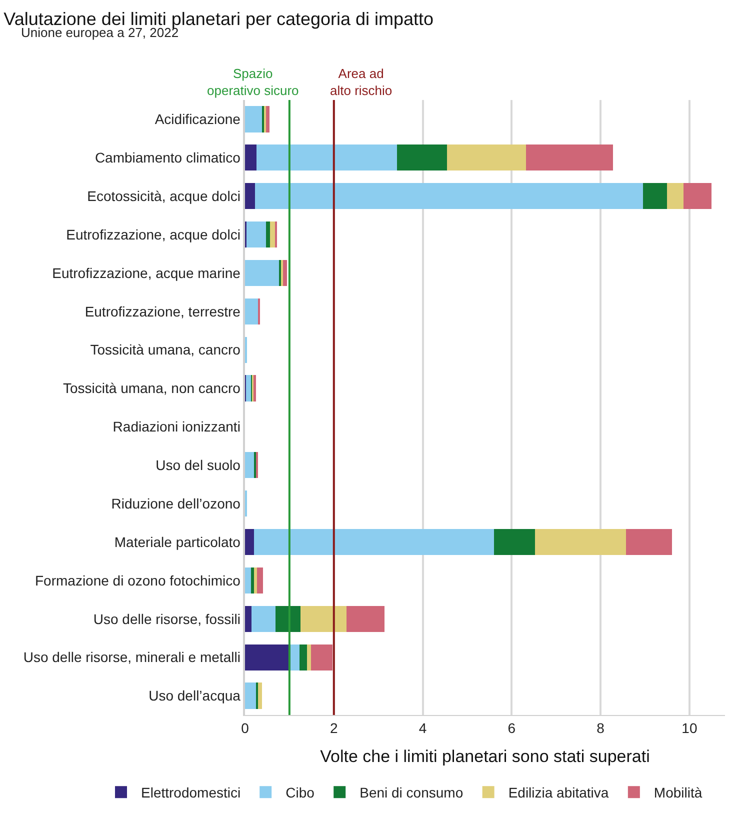 The width and height of the screenshot is (733, 825). Describe the element at coordinates (138, 580) in the screenshot. I see `y-tick-label: Formazione di ozono fotochimico` at that location.